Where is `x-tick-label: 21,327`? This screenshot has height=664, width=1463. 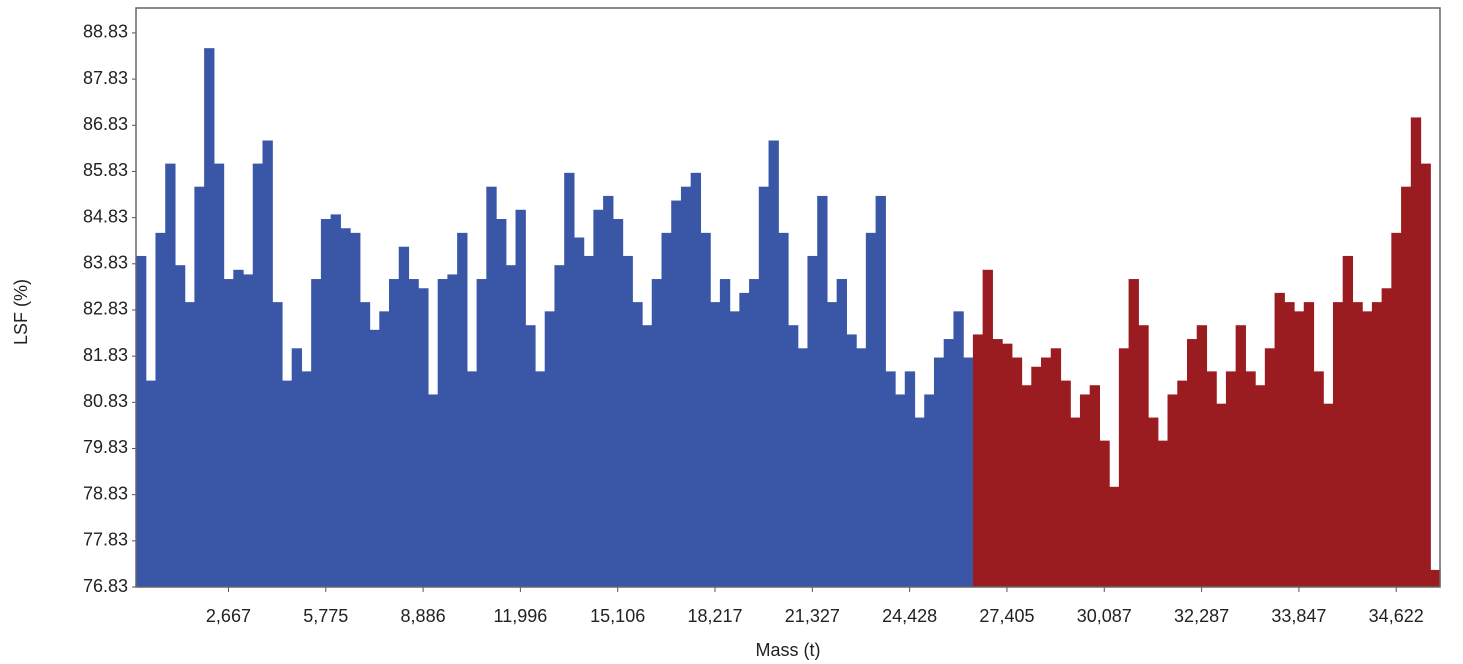 x-tick-label: 21,327 is located at coordinates (812, 616).